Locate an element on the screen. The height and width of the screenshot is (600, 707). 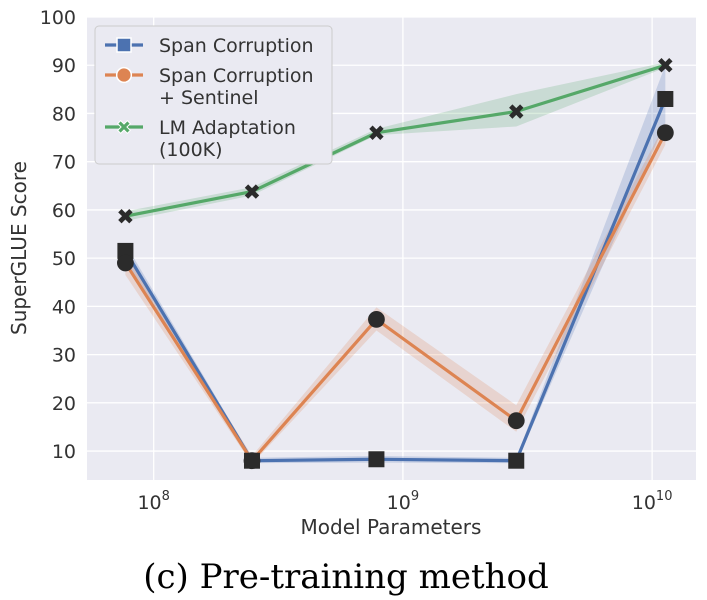
y-tick-label: 40 is located at coordinates (64, 307).